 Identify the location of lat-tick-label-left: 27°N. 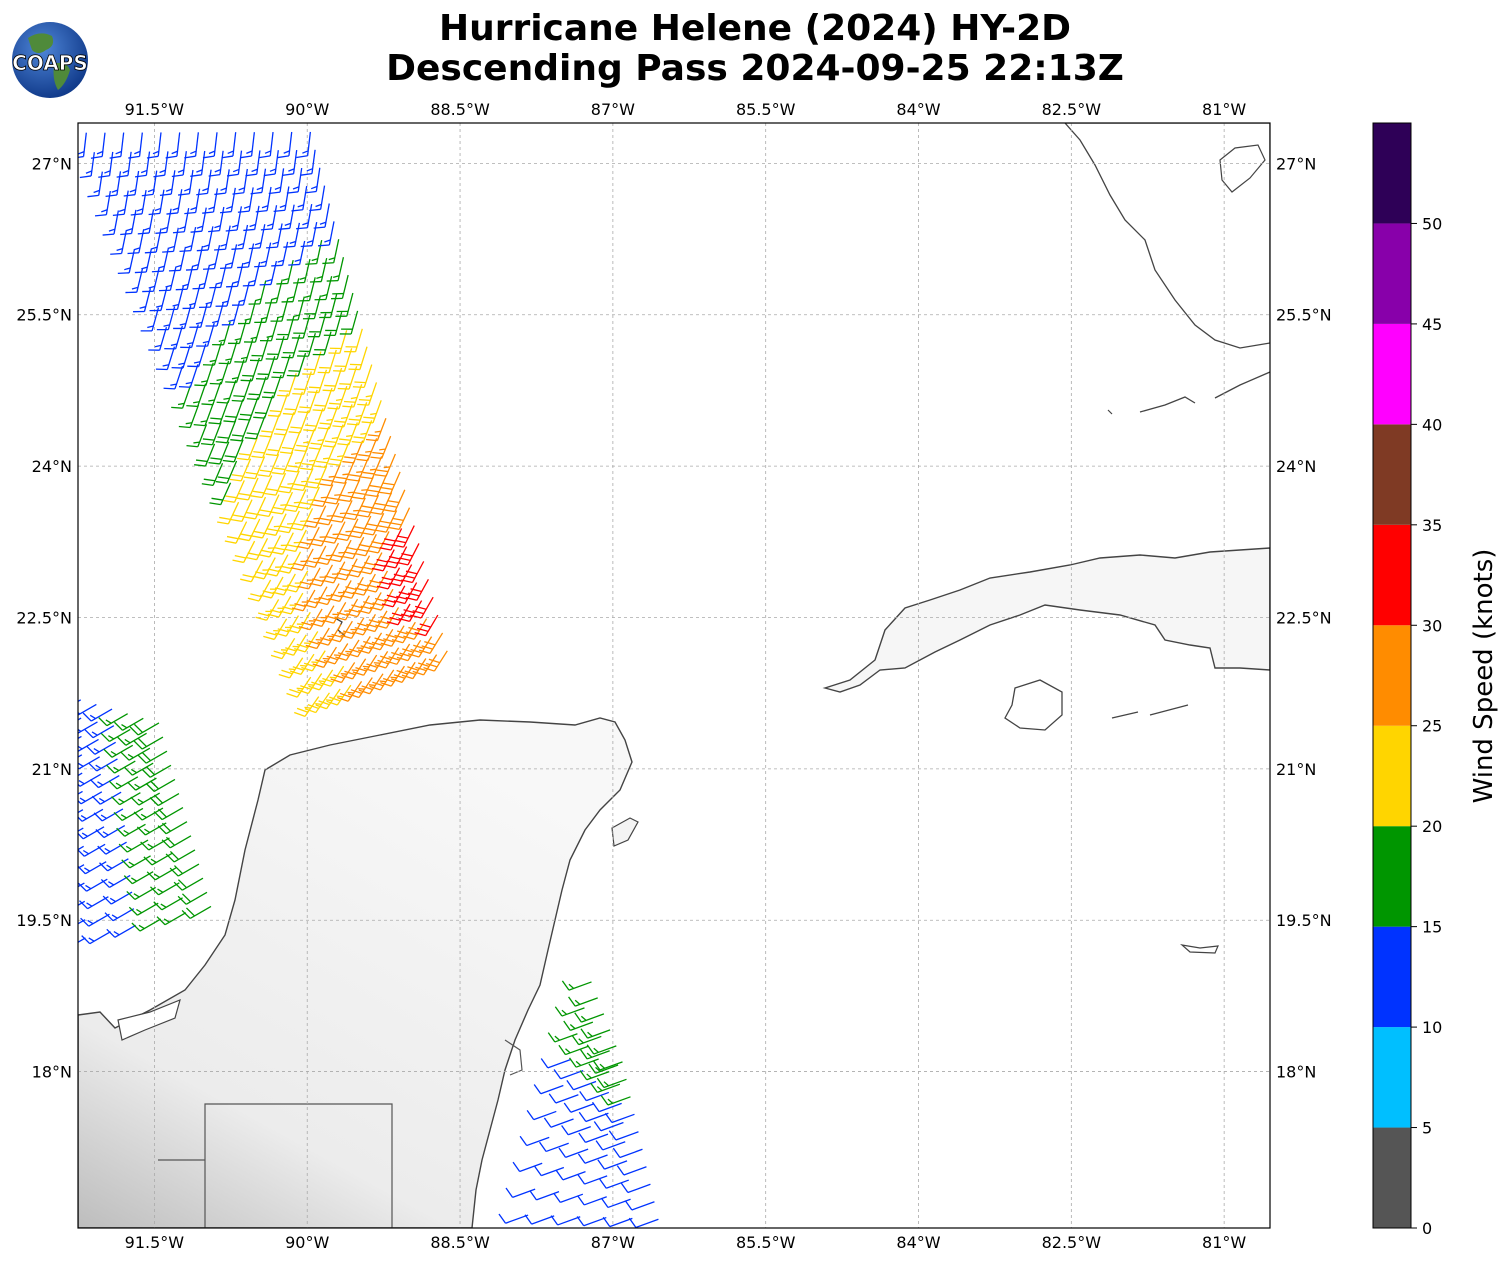
(52, 163).